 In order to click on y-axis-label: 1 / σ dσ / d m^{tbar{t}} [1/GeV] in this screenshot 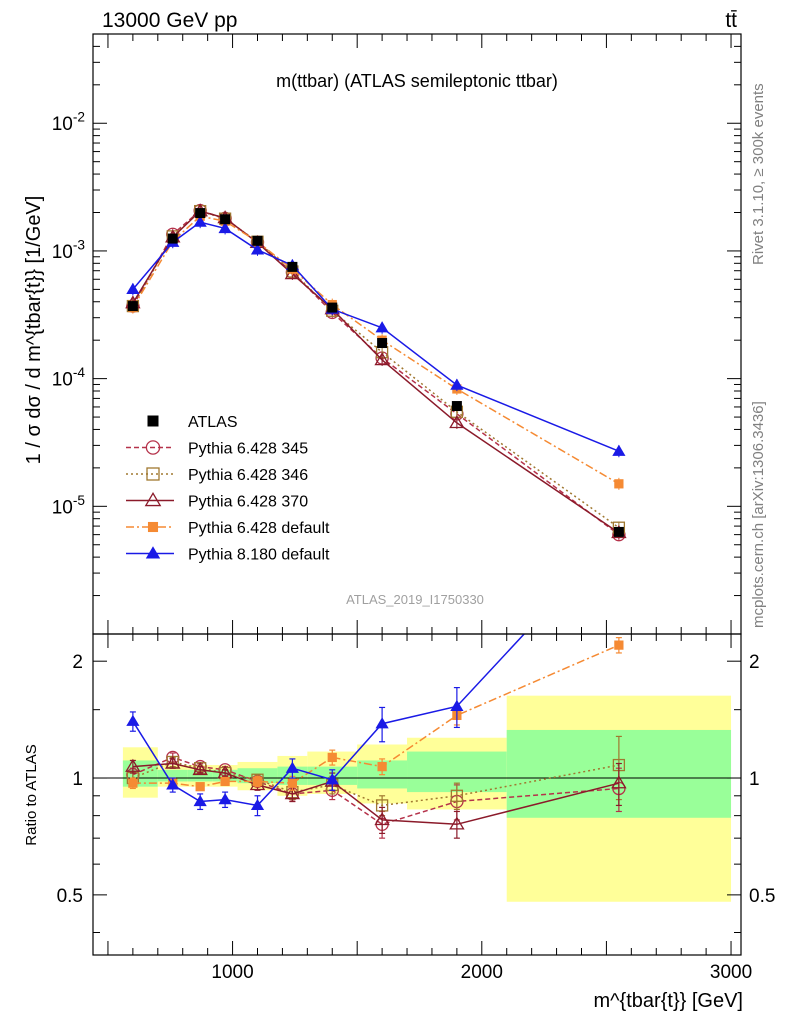, I will do `click(34, 330)`.